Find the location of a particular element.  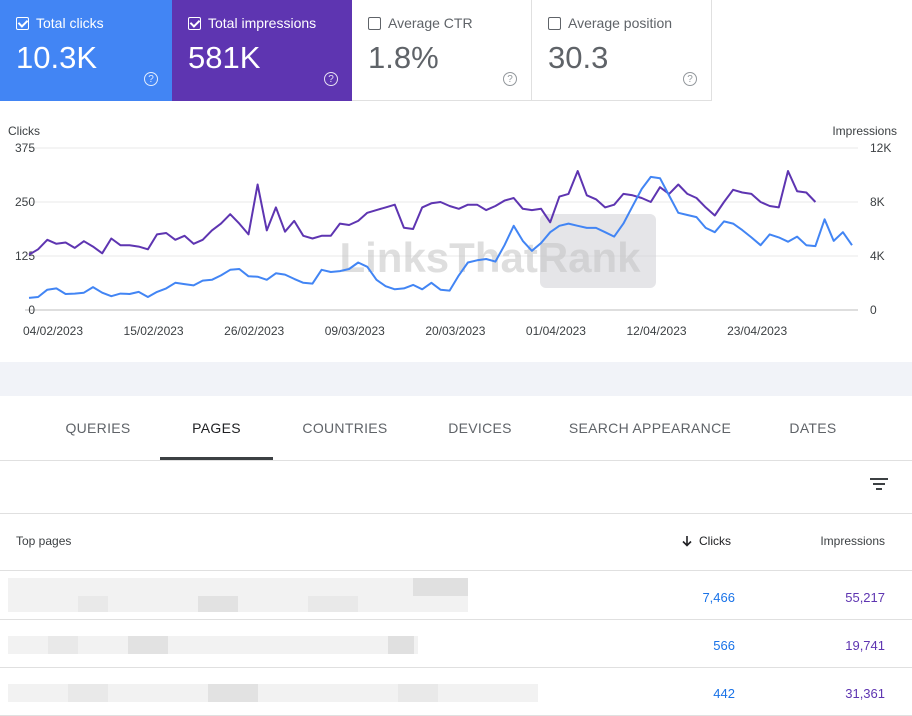

metric-label: Total impressions is located at coordinates (262, 23).